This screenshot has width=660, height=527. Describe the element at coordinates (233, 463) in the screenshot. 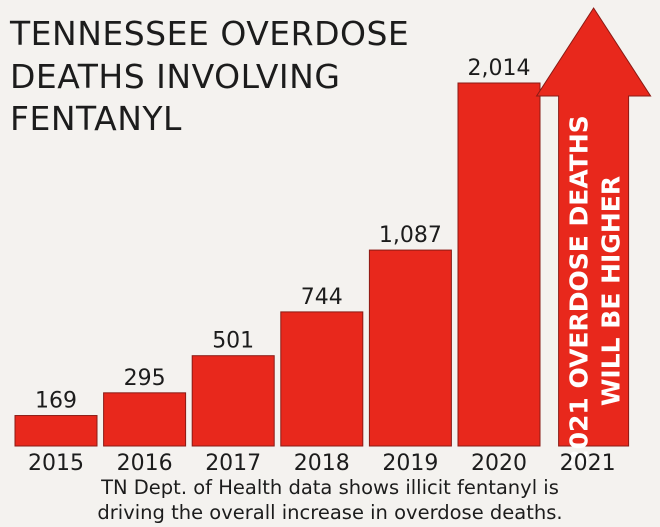

I see `year-label-2017: 2017` at that location.